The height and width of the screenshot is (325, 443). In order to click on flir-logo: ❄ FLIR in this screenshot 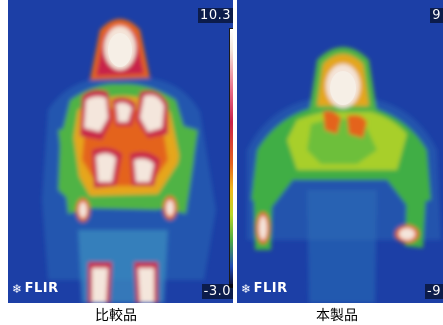, I will do `click(35, 288)`.